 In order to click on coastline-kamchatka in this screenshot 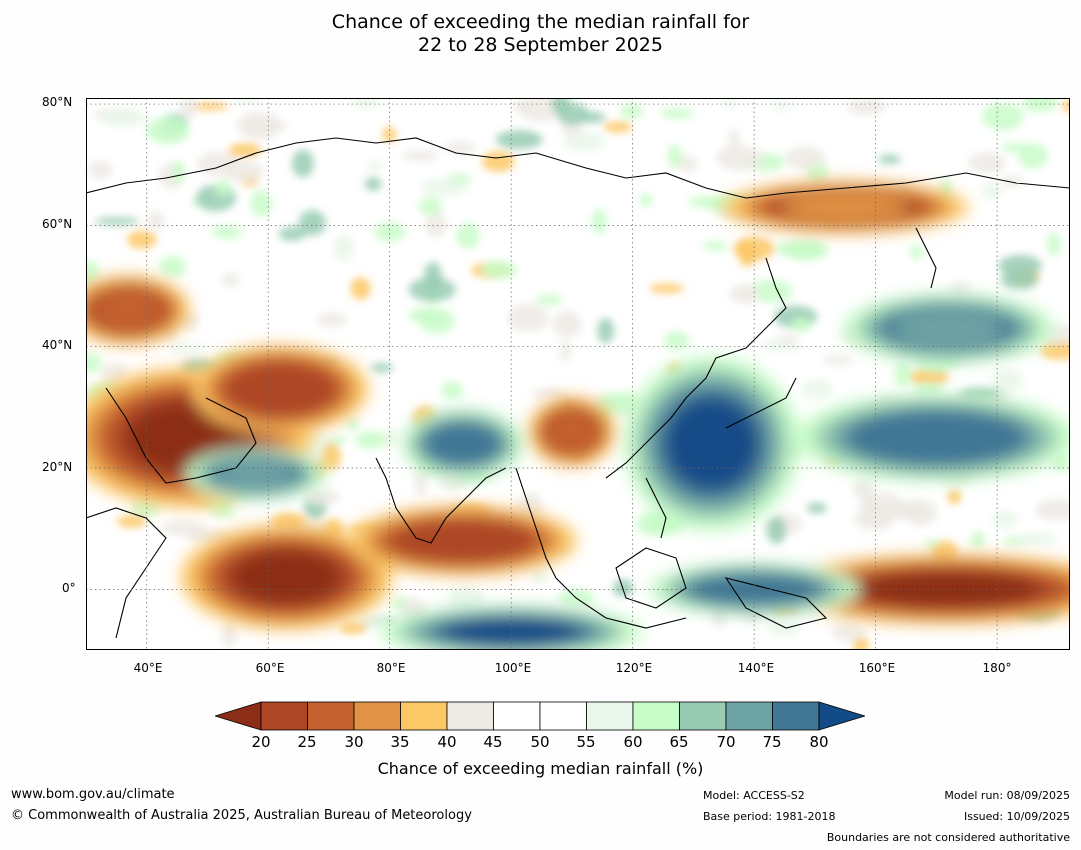, I will do `click(926, 258)`.